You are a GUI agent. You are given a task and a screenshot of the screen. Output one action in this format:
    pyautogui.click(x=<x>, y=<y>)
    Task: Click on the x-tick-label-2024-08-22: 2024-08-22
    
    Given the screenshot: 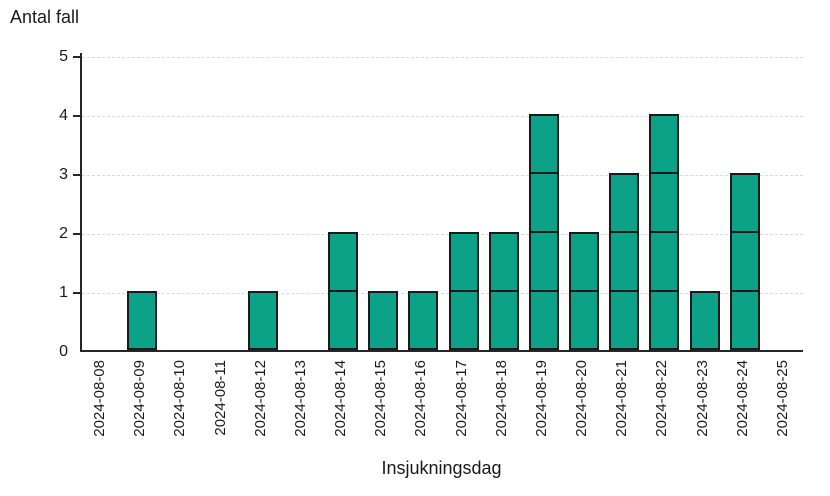 What is the action you would take?
    pyautogui.click(x=662, y=398)
    